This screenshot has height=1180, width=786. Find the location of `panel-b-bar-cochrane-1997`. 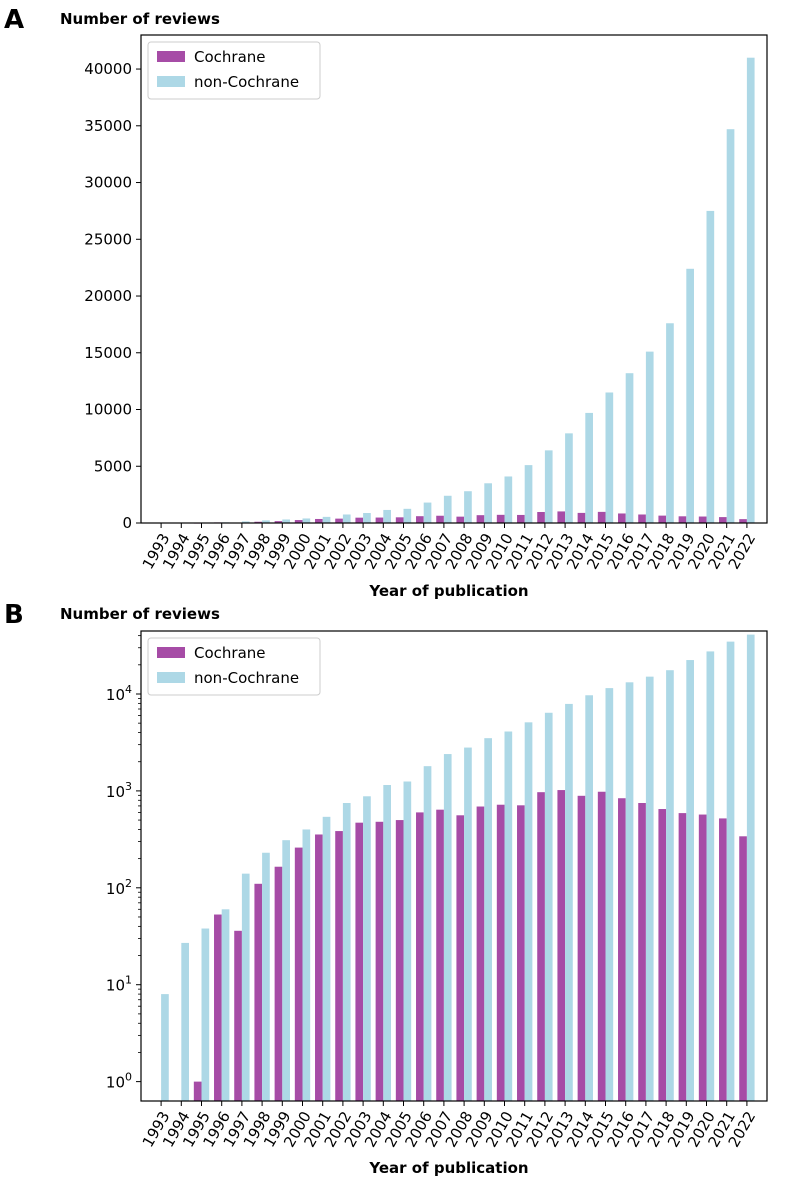

panel-b-bar-cochrane-1997 is located at coordinates (238, 1015).